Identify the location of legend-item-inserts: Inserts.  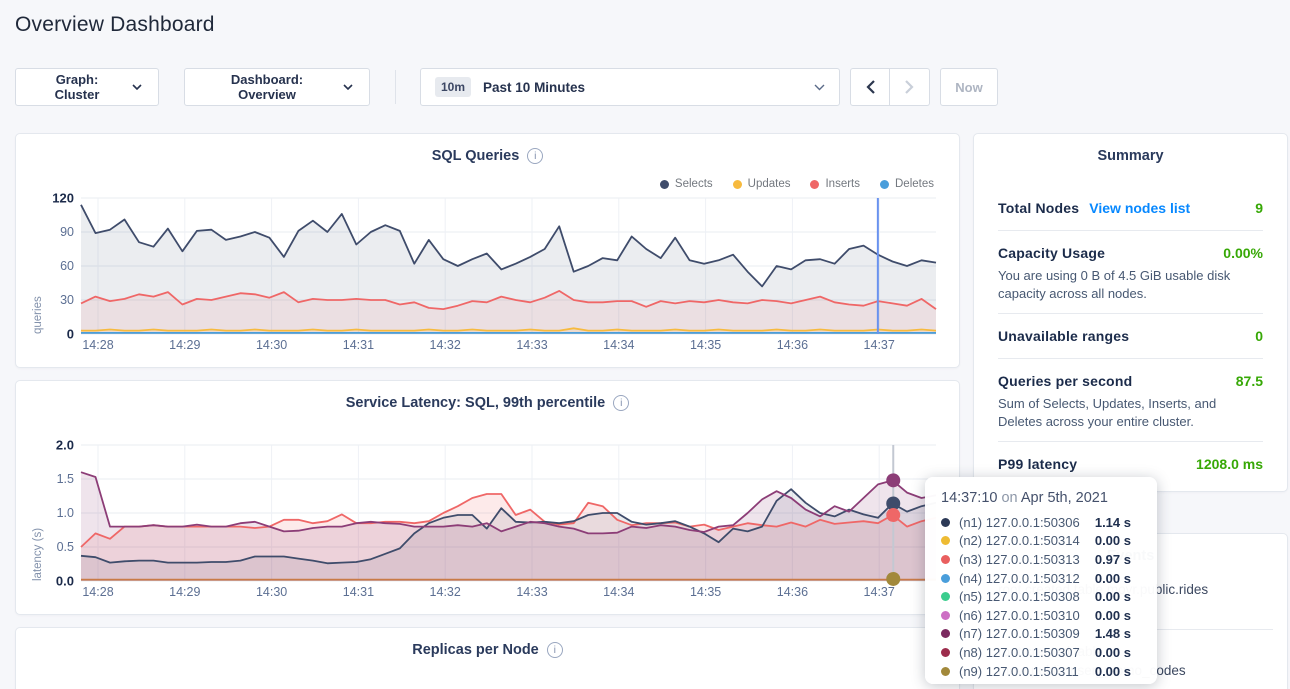
(835, 184).